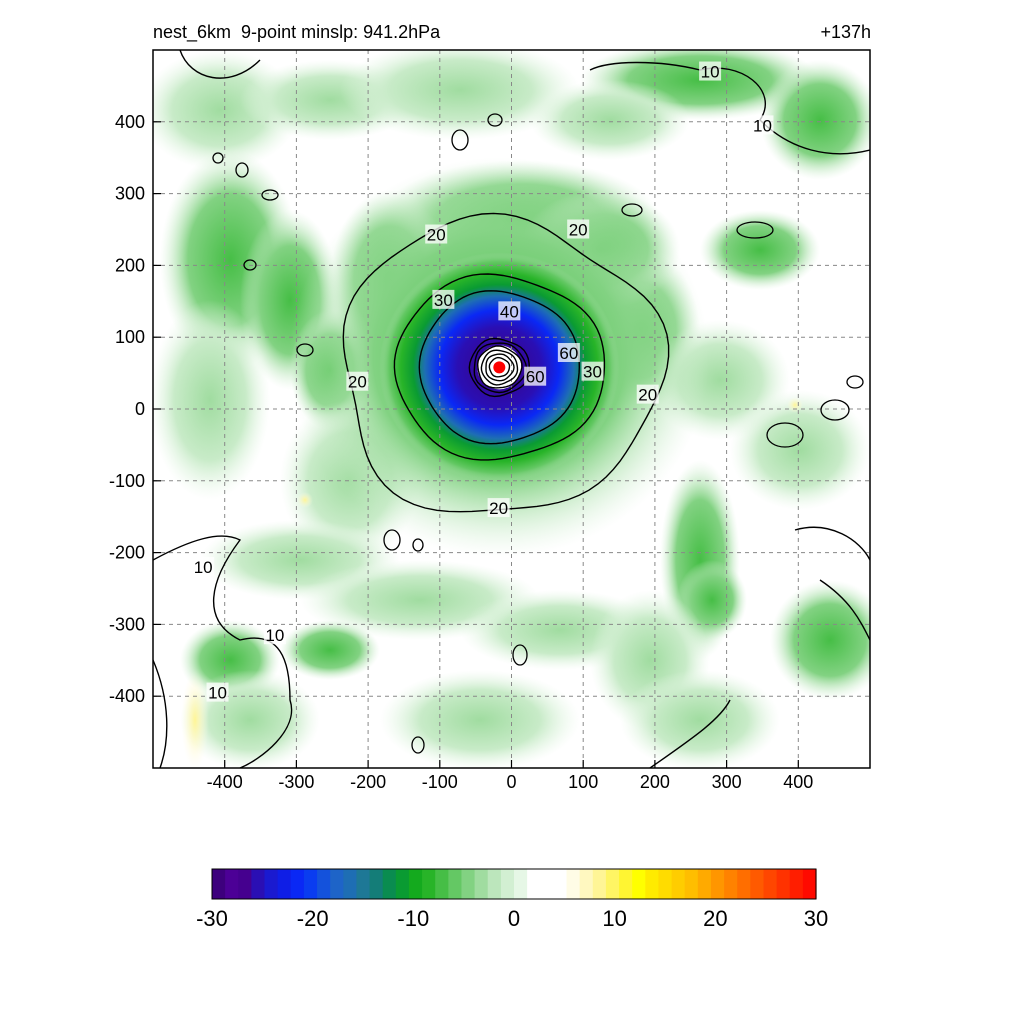 The width and height of the screenshot is (1024, 1024). Describe the element at coordinates (509, 311) in the screenshot. I see `contour-label: 40` at that location.